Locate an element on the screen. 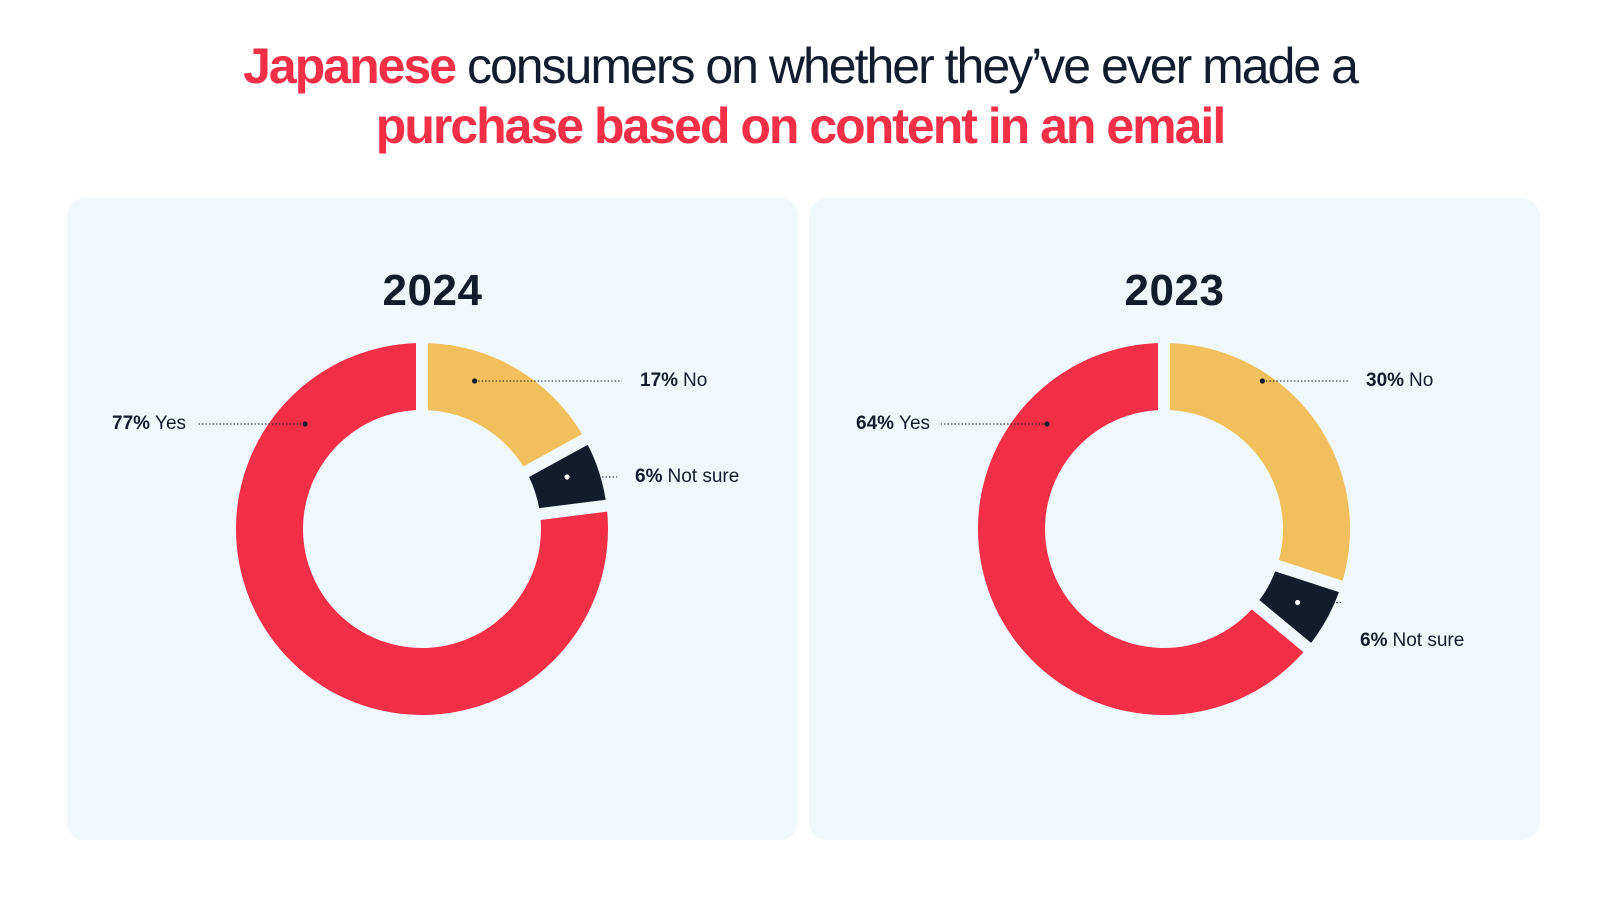 The width and height of the screenshot is (1600, 900). donut-chart-2024 is located at coordinates (409, 529).